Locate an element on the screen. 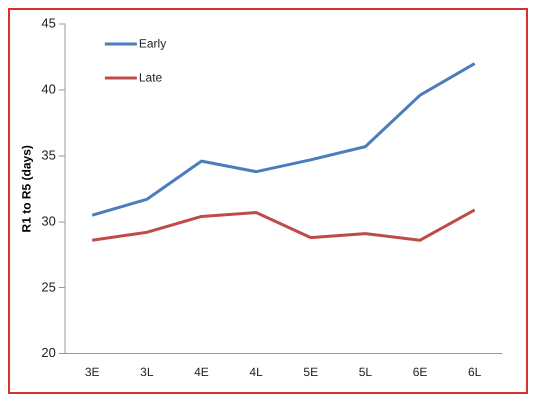  y-tick-label: 45 is located at coordinates (48, 23).